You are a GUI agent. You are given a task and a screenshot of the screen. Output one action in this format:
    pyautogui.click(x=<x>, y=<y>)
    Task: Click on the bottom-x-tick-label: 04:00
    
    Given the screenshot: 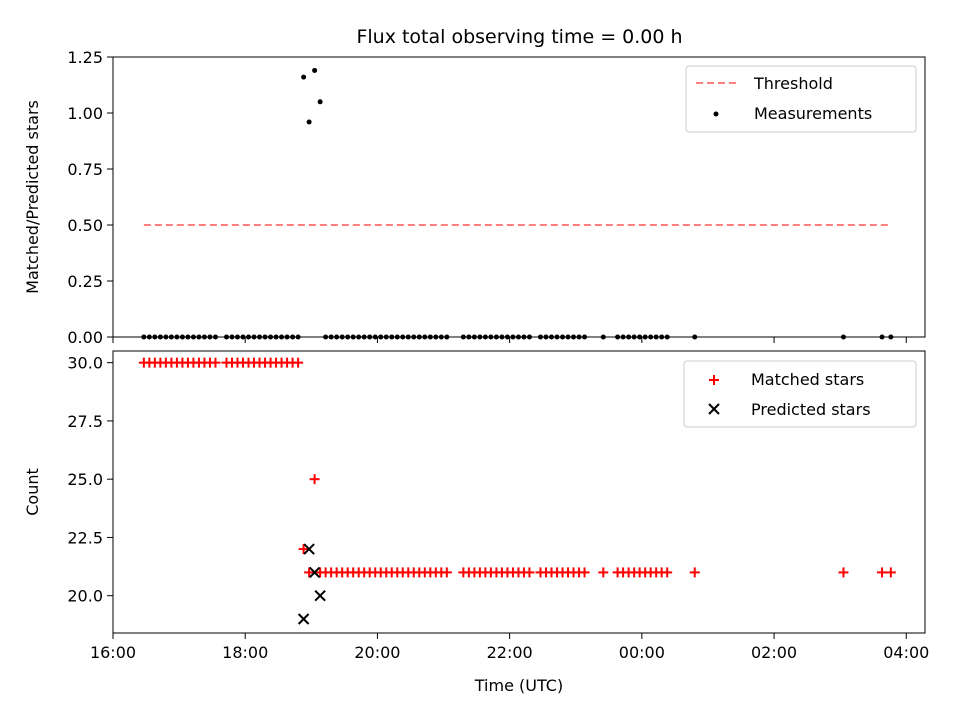 What is the action you would take?
    pyautogui.click(x=906, y=652)
    